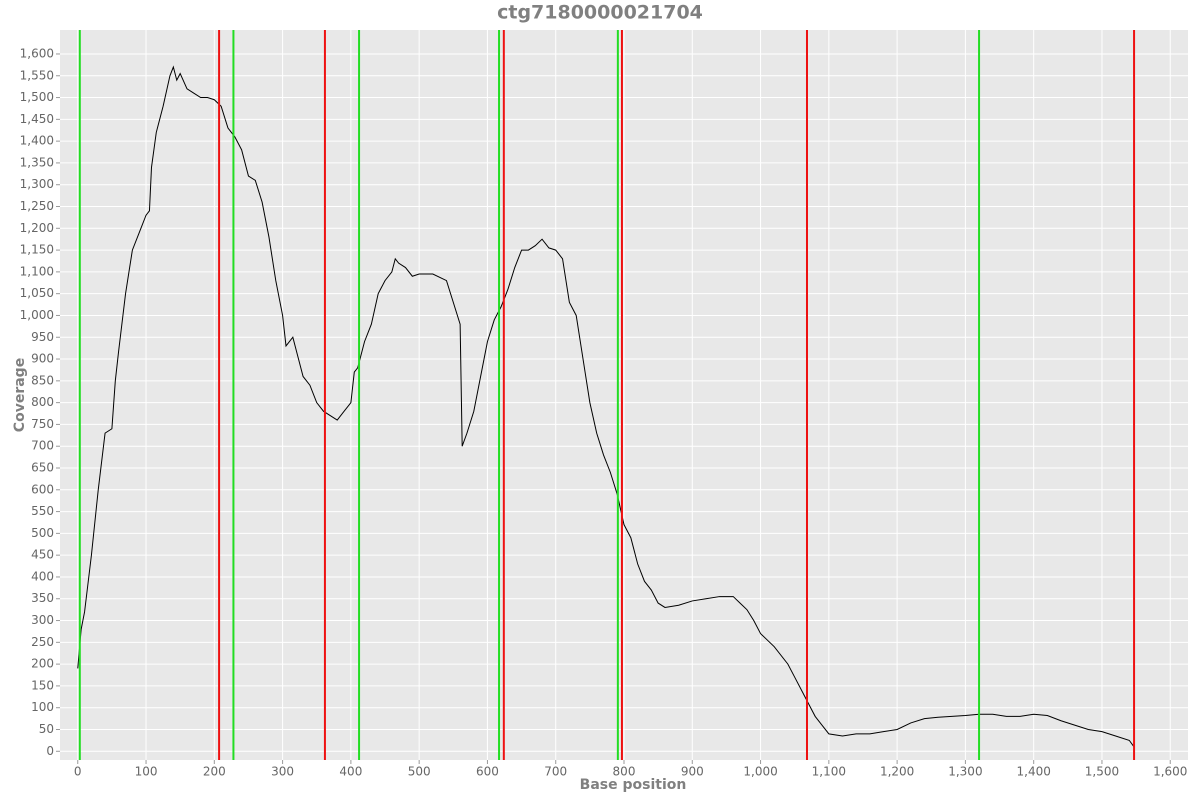 This screenshot has width=1200, height=804. I want to click on x-tick-label: 1,500, so click(1102, 772).